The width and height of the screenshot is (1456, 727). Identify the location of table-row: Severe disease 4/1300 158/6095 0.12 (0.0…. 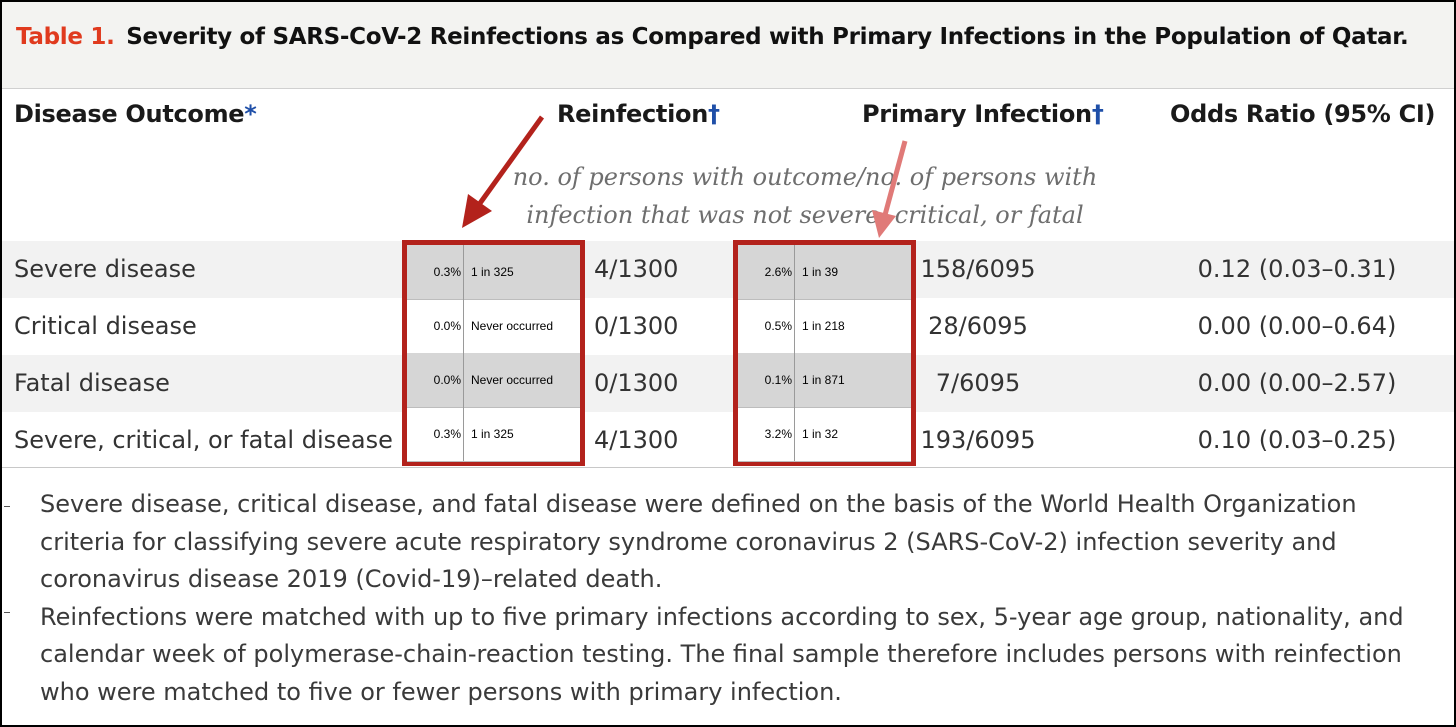
(728, 269).